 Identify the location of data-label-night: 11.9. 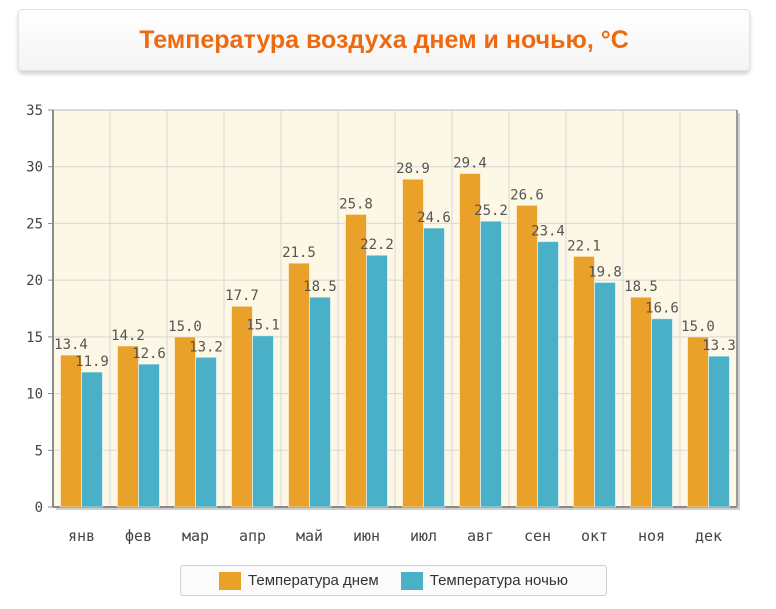
(92, 362).